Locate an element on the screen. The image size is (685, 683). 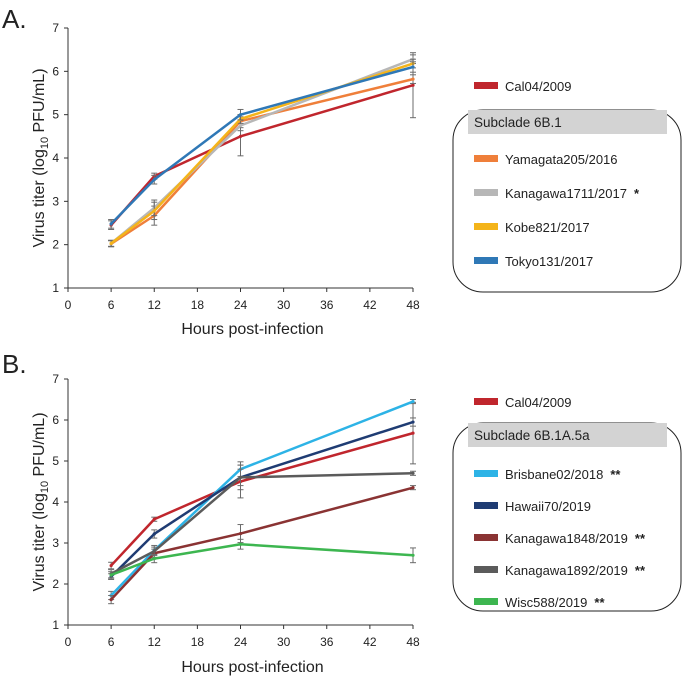
panel-label: A. is located at coordinates (14, 19).